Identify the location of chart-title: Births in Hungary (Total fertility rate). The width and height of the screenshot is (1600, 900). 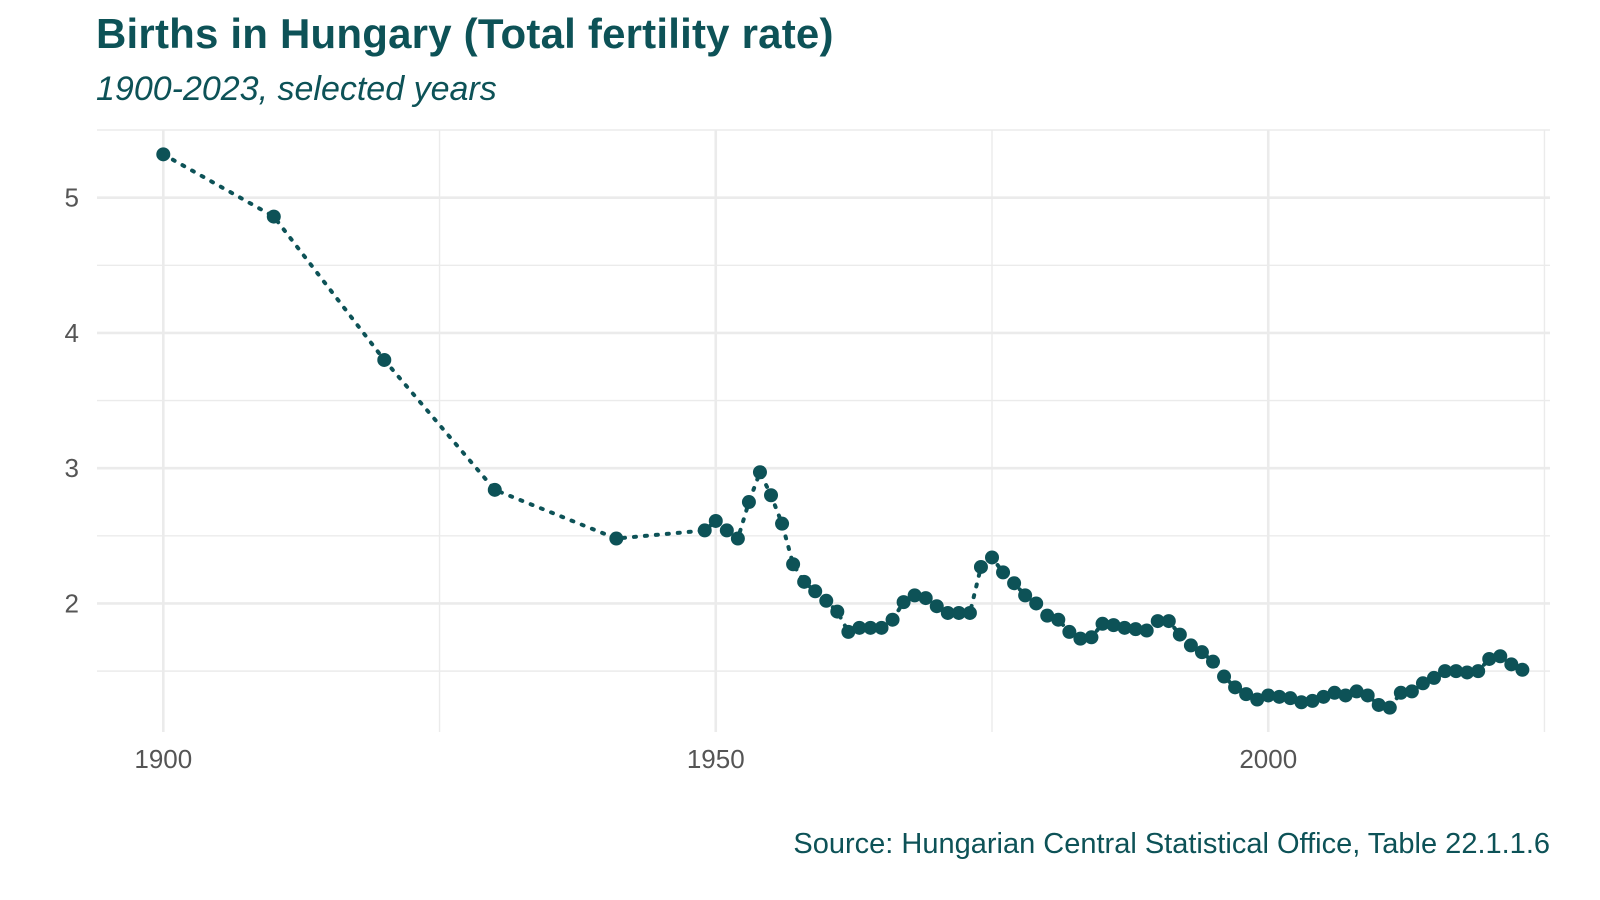
(465, 33).